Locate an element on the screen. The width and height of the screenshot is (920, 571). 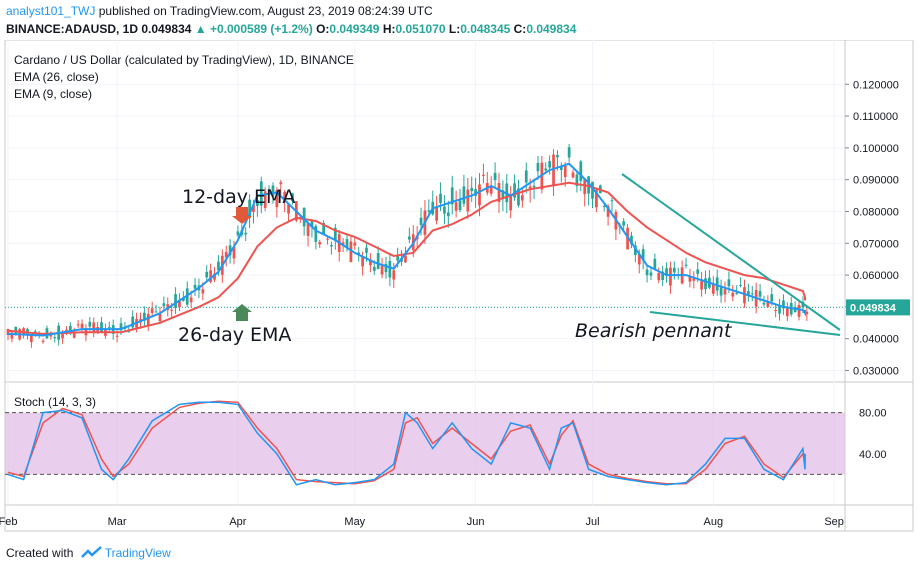
time-tick-label: Feb is located at coordinates (8, 522).